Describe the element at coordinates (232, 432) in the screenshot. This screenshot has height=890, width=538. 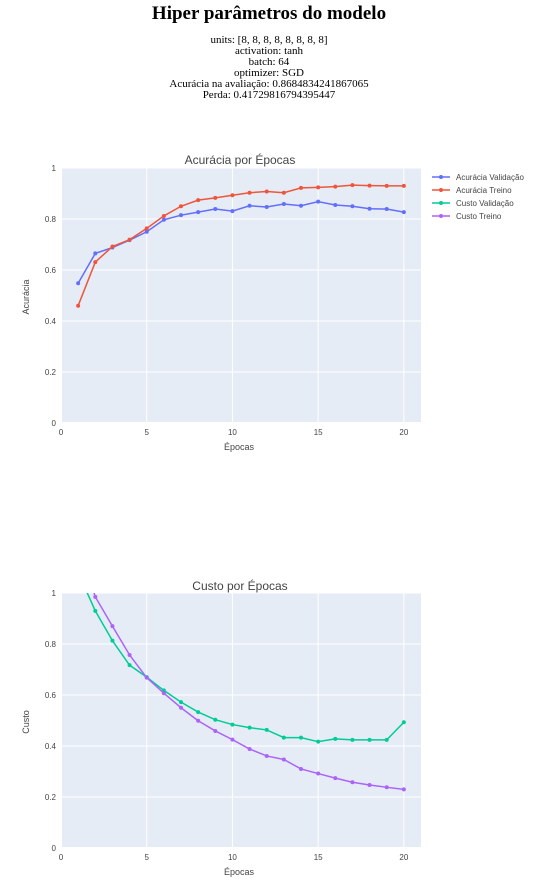
I see `accuracy-x-tick-label: 10` at that location.